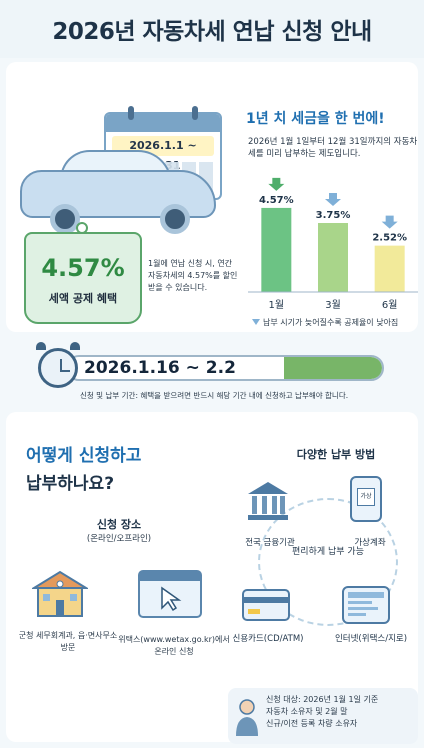 Image resolution: width=424 pixels, height=748 pixels. I want to click on tablet-icon, so click(366, 605).